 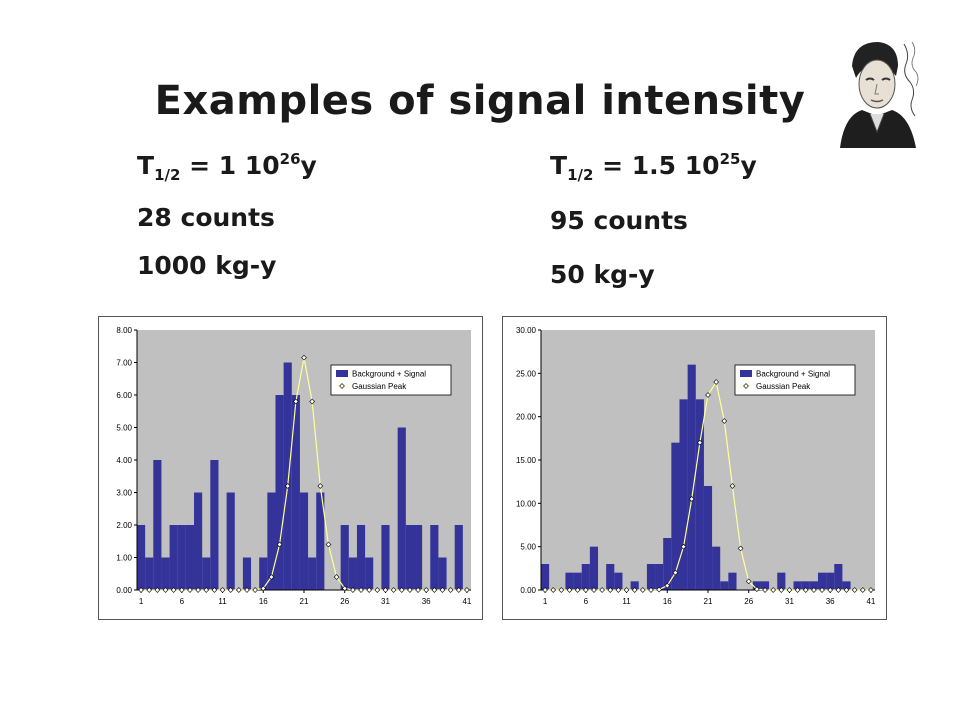 I want to click on x-tick-label: 36, so click(x=830, y=601).